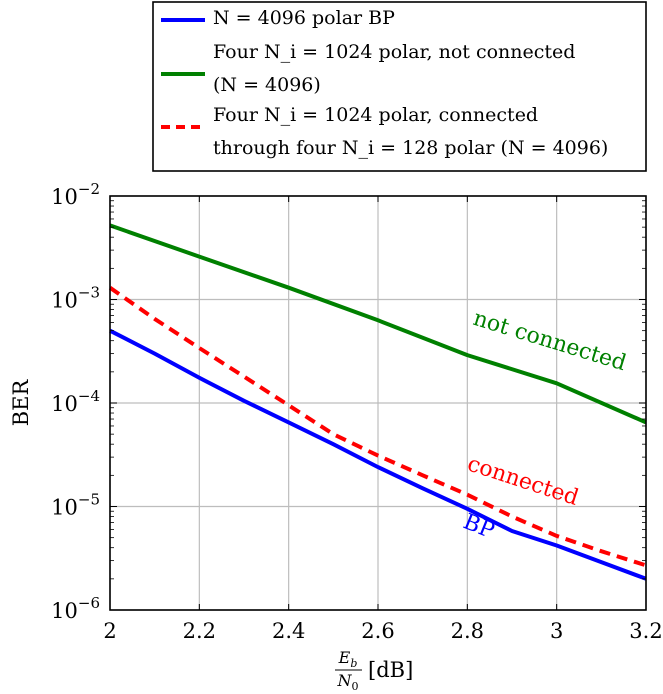 Image resolution: width=663 pixels, height=694 pixels. What do you see at coordinates (75, 194) in the screenshot?
I see `y-tick-label: 10⁻²` at bounding box center [75, 194].